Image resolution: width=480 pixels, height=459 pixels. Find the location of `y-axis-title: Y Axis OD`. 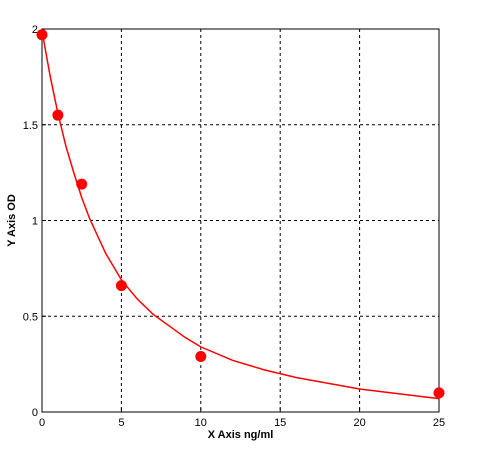

y-axis-title: Y Axis OD is located at coordinates (12, 220).